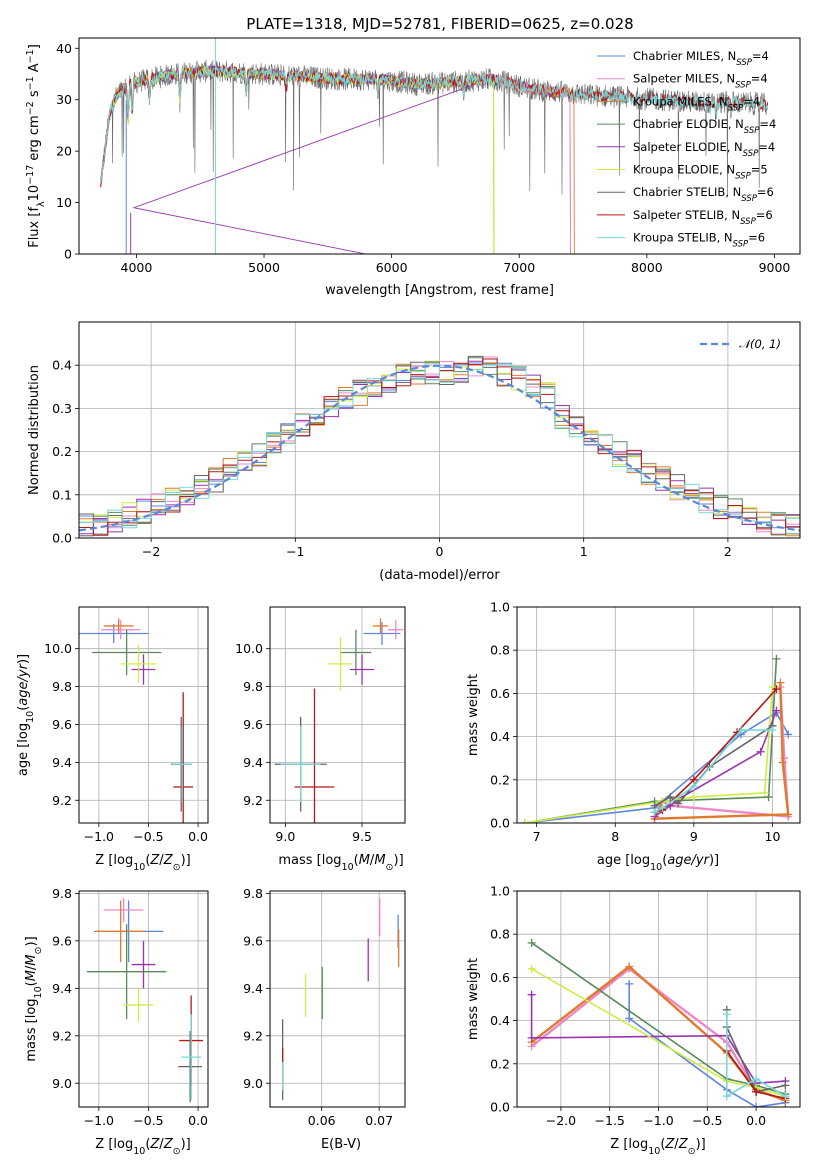  What do you see at coordinates (62, 365) in the screenshot?
I see `y-tick-label: 0.4` at bounding box center [62, 365].